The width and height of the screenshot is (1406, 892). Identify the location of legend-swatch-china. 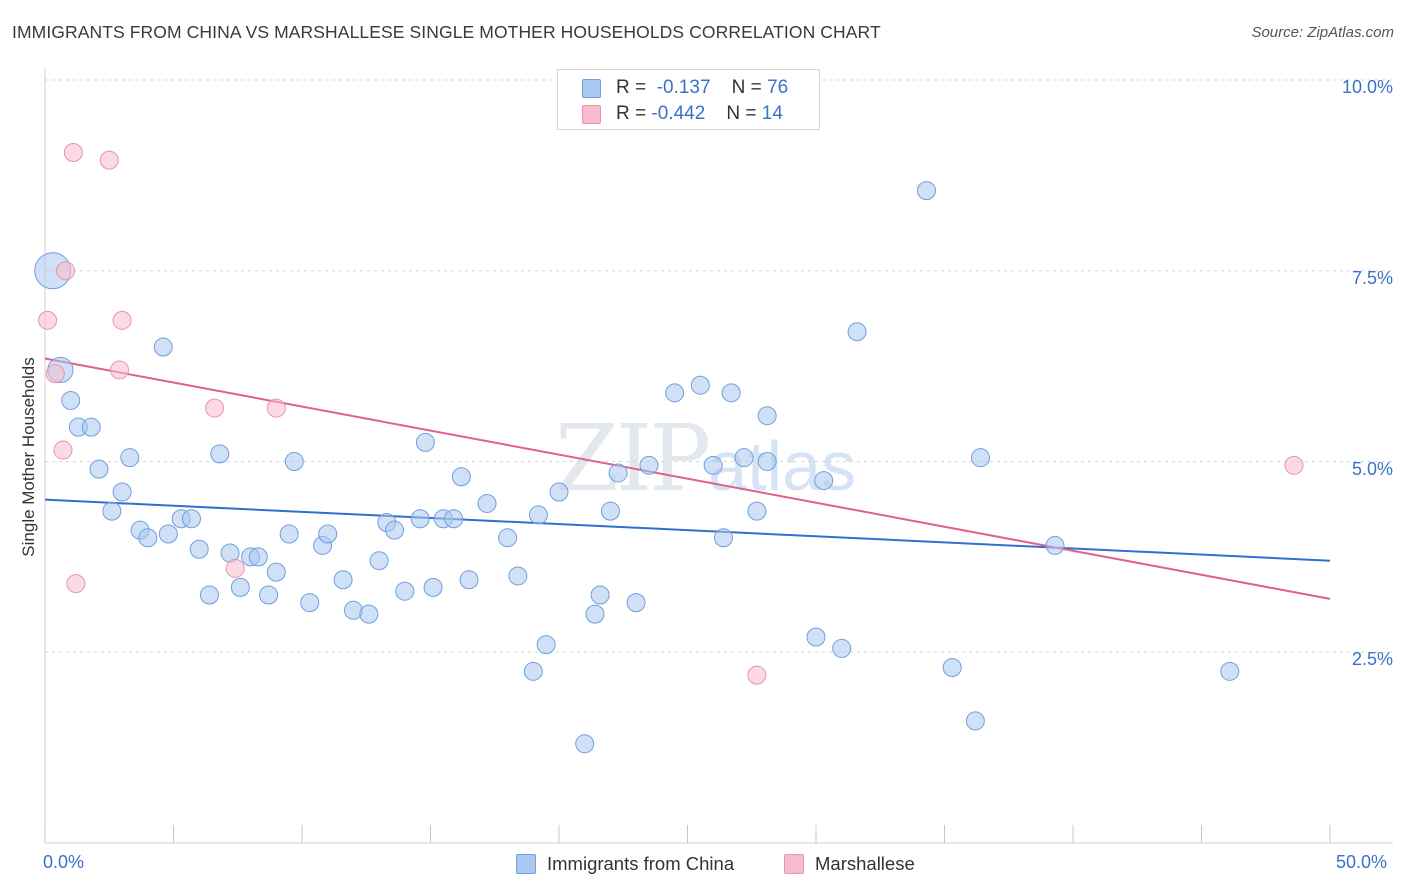
(591, 88).